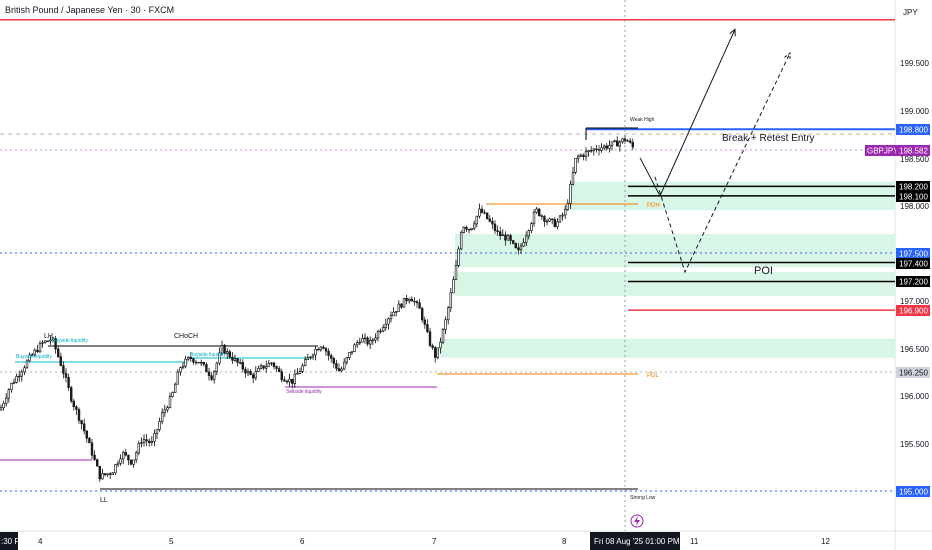 Image resolution: width=932 pixels, height=550 pixels. Describe the element at coordinates (89, 10) in the screenshot. I see `symbol-title: British Pound / Japanese Yen · 30 · FXCM` at that location.